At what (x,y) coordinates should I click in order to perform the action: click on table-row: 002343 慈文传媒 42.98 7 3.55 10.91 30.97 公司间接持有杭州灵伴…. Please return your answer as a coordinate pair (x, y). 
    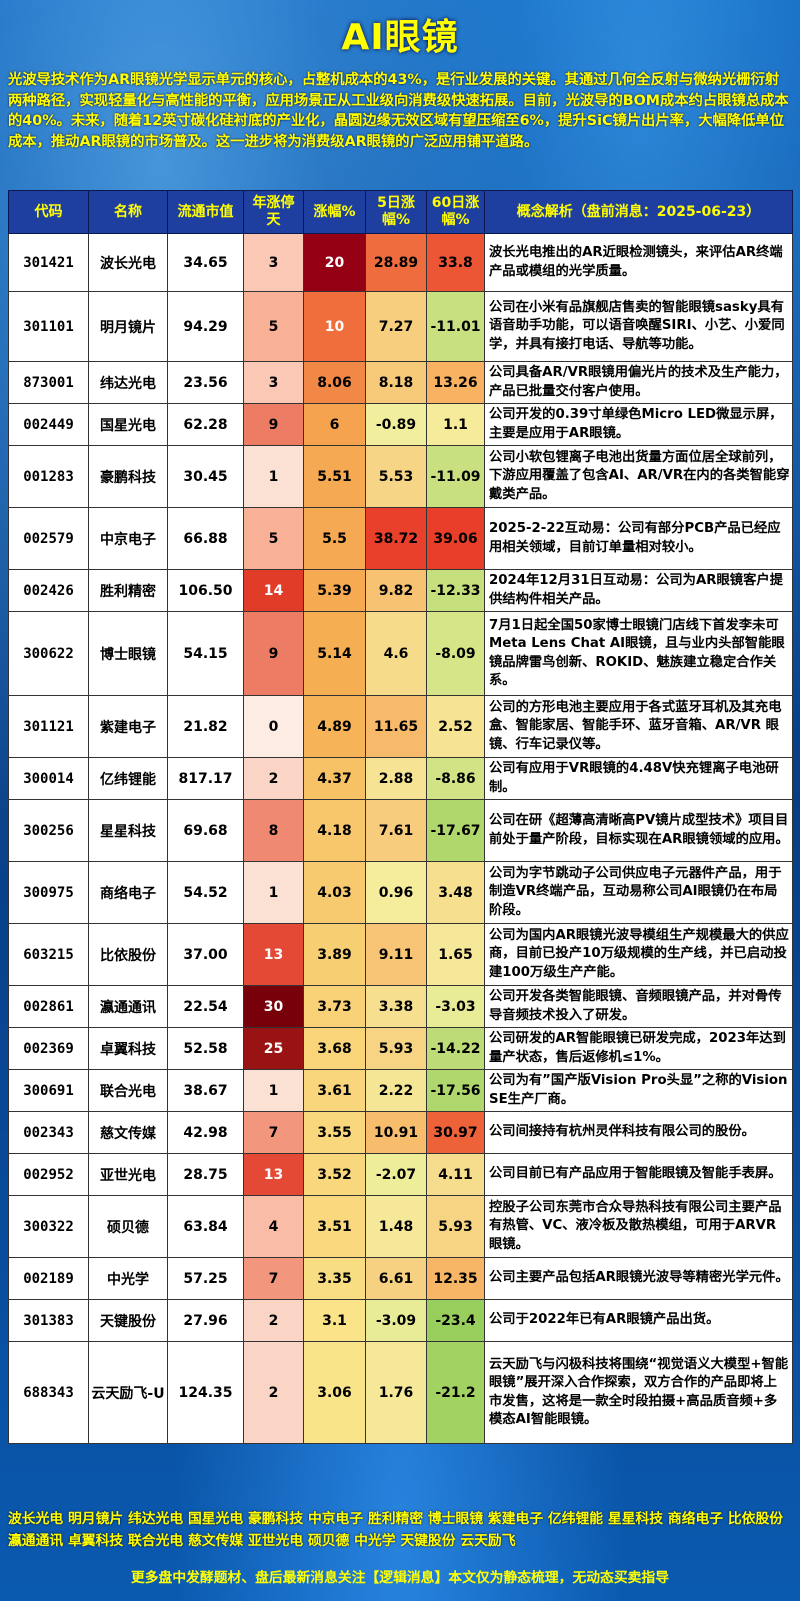
    Looking at the image, I should click on (400, 1132).